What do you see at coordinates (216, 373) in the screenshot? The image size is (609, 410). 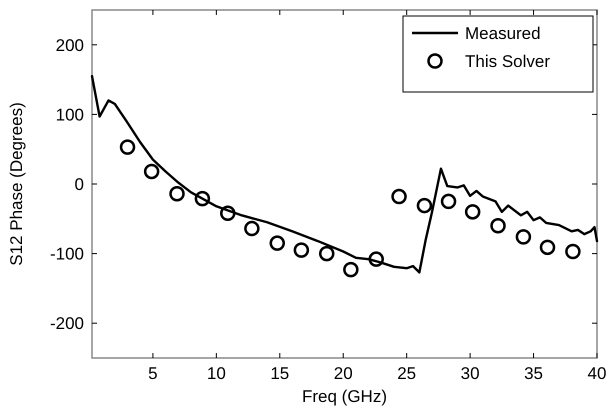 I see `x-tick-label: 10` at bounding box center [216, 373].